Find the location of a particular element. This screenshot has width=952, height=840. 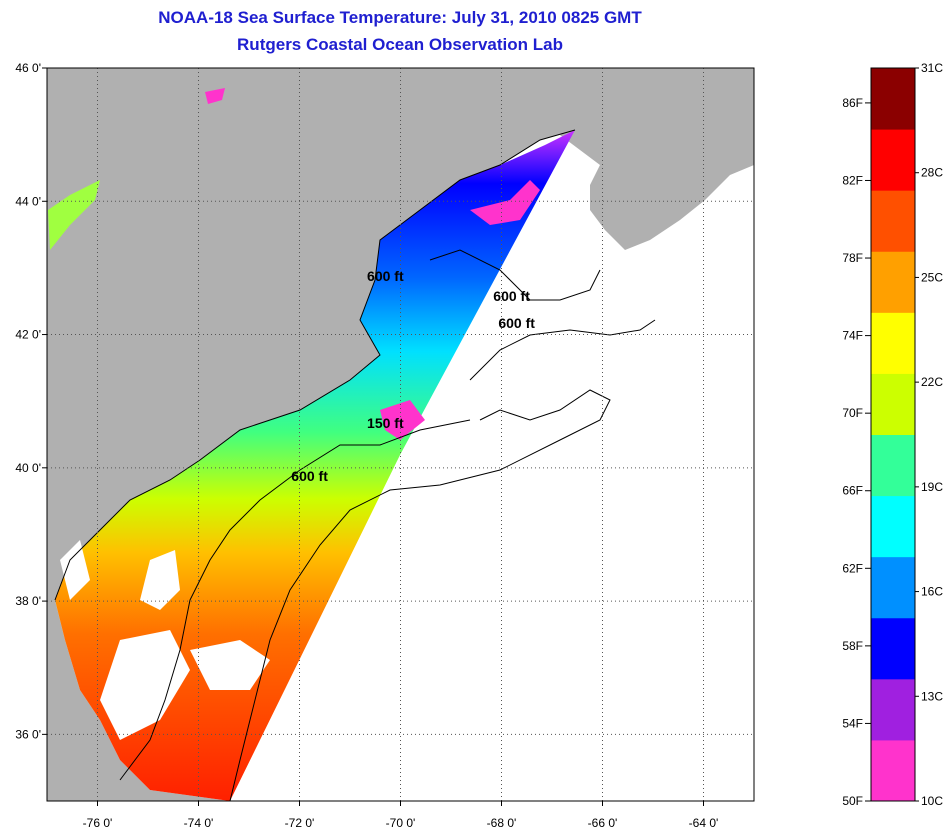

contour-label: 150 ft is located at coordinates (385, 423).